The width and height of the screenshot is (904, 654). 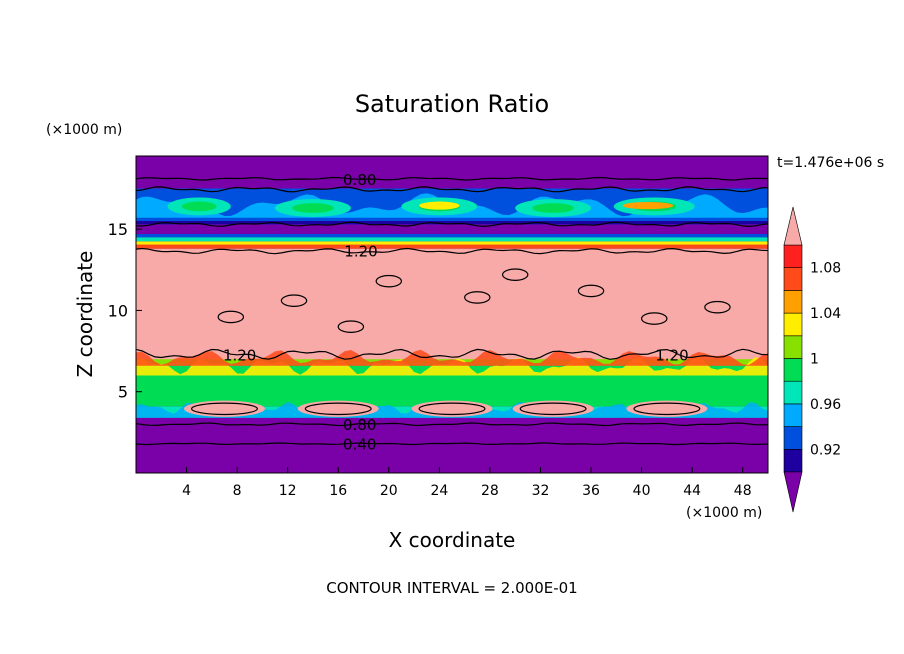 What do you see at coordinates (452, 236) in the screenshot?
I see `field-band-upper-blue` at bounding box center [452, 236].